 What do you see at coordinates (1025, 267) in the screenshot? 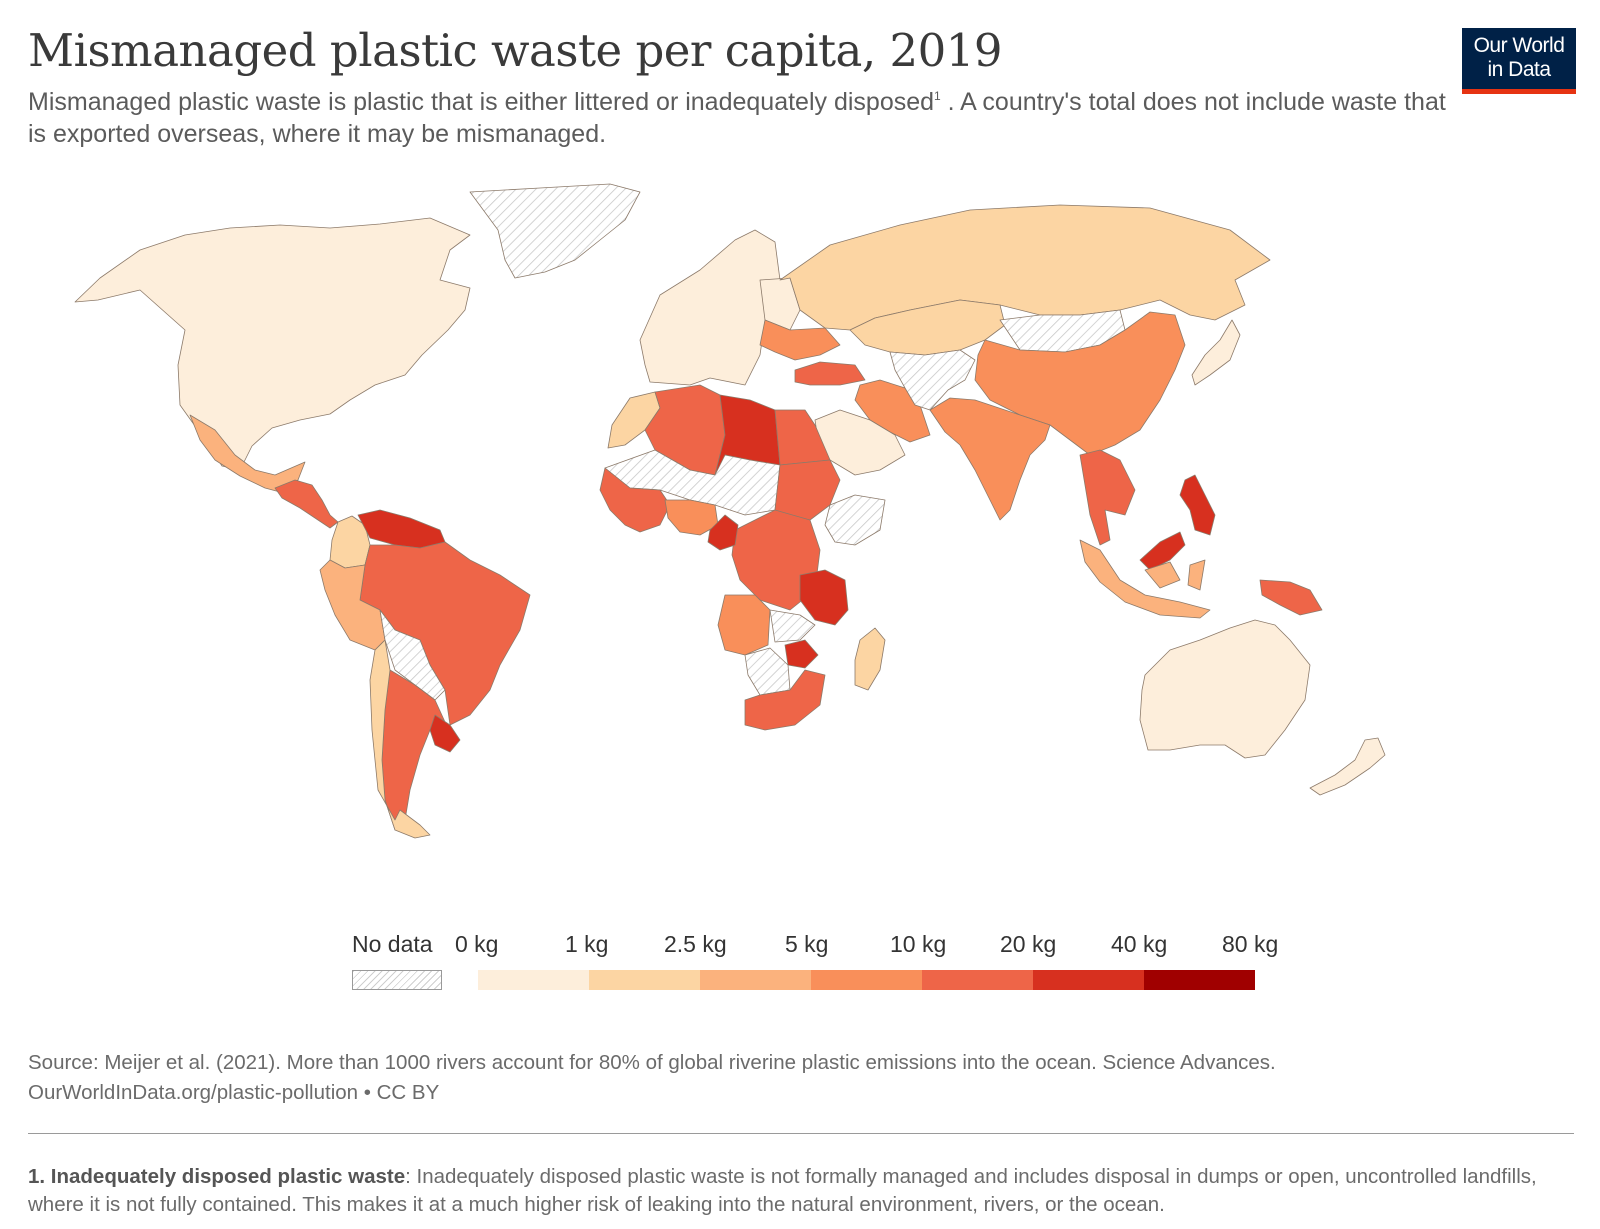
I see `region-russia` at bounding box center [1025, 267].